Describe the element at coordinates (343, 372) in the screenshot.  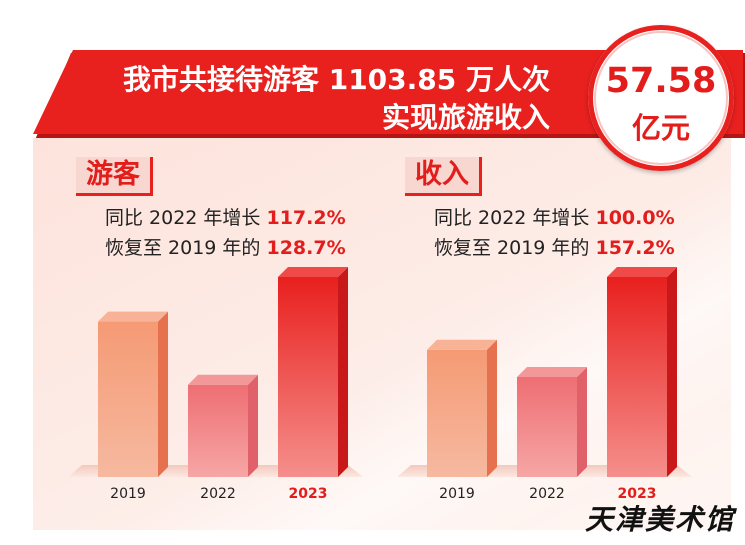
I see `visitors-bar-2023-side` at that location.